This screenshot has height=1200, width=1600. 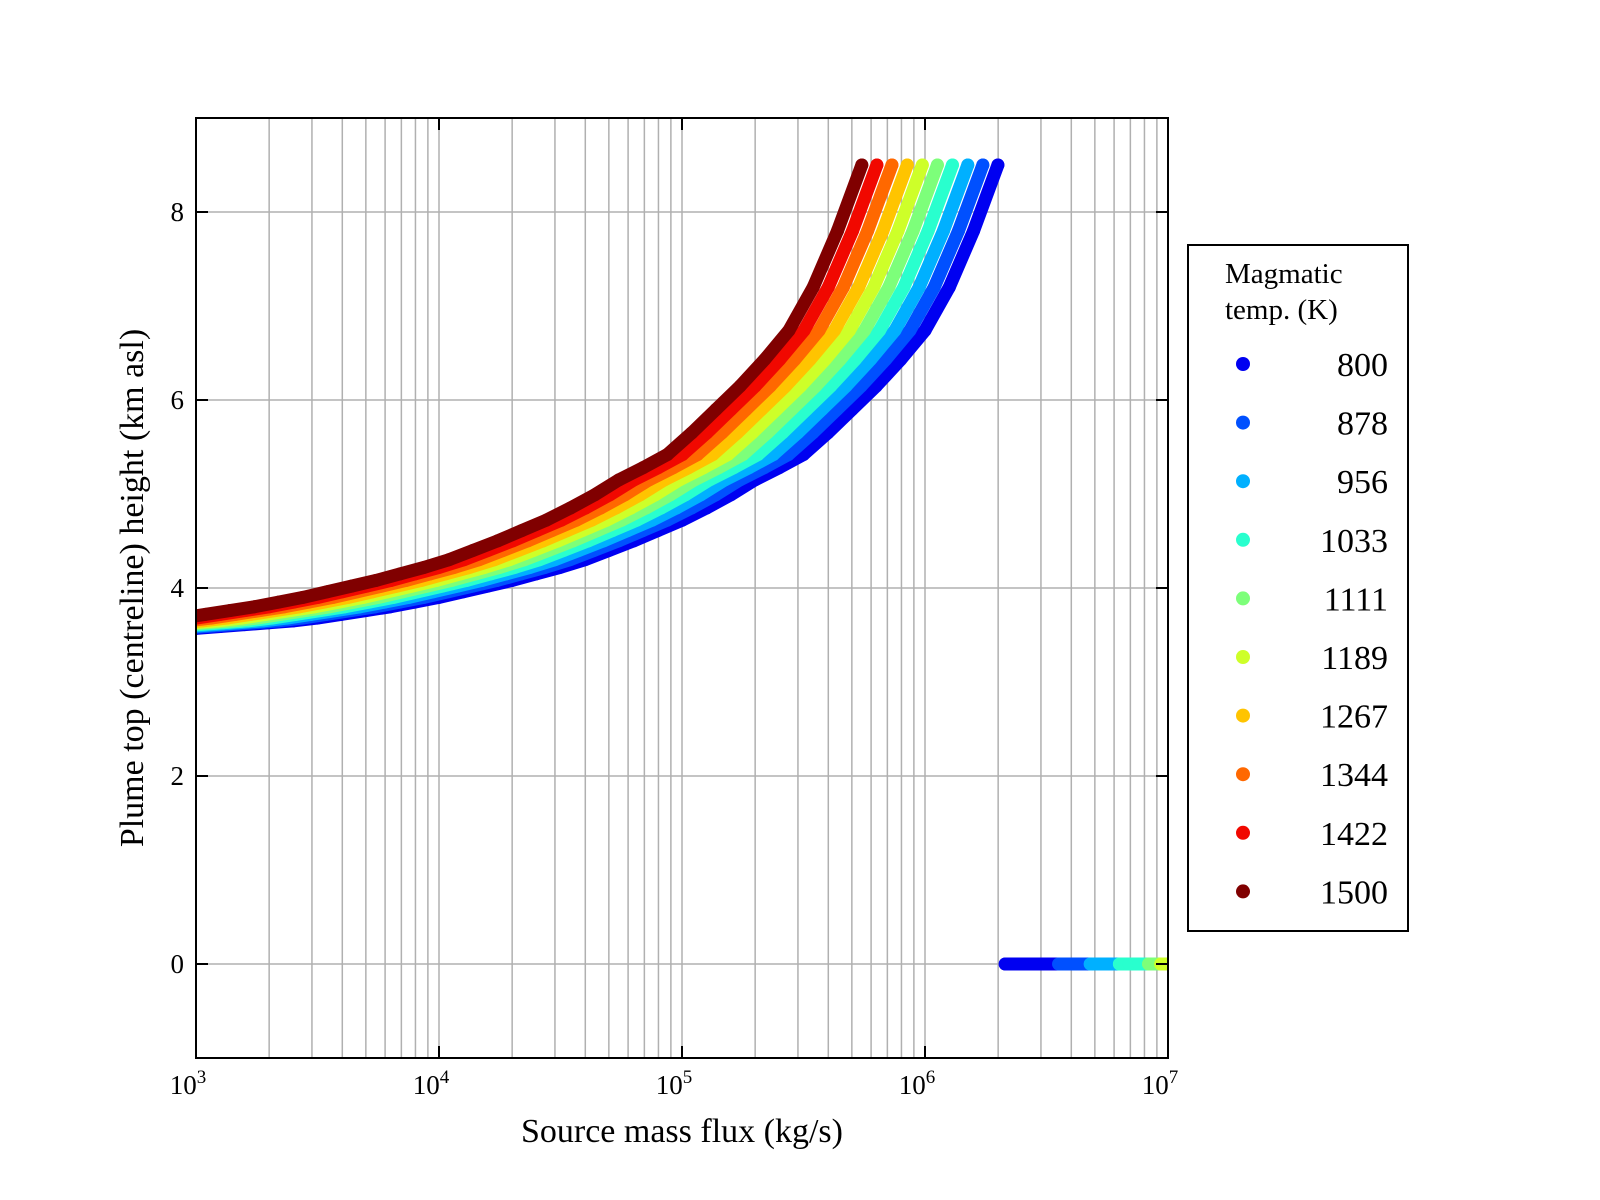 I want to click on legend-item-1189: 1189, so click(x=1312, y=658).